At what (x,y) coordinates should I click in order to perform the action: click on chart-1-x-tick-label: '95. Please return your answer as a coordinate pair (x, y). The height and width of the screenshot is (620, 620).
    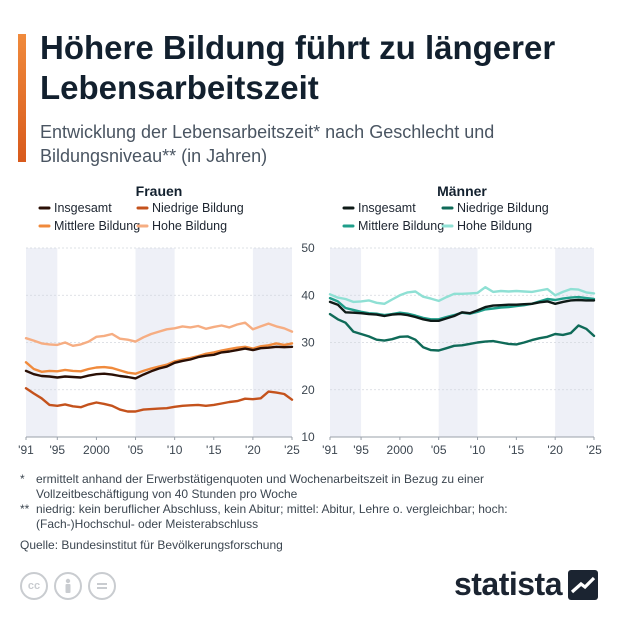
    Looking at the image, I should click on (57, 450).